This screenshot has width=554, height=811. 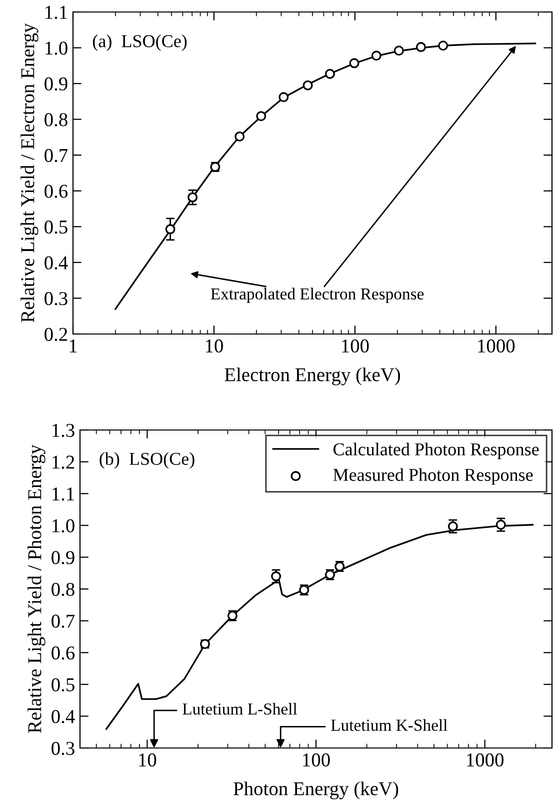 What do you see at coordinates (240, 708) in the screenshot?
I see `annotation: Lutetium L-Shell` at bounding box center [240, 708].